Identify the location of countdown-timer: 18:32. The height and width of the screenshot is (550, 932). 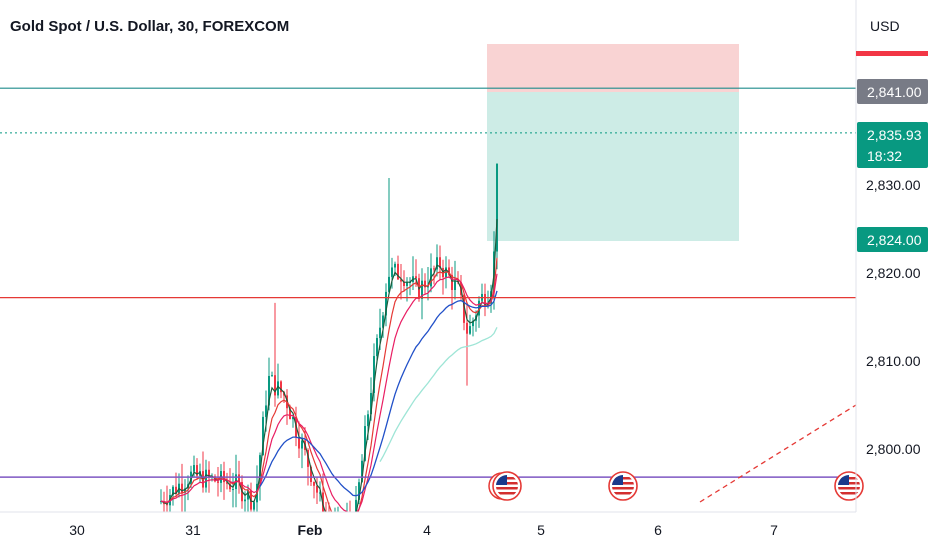
(884, 156).